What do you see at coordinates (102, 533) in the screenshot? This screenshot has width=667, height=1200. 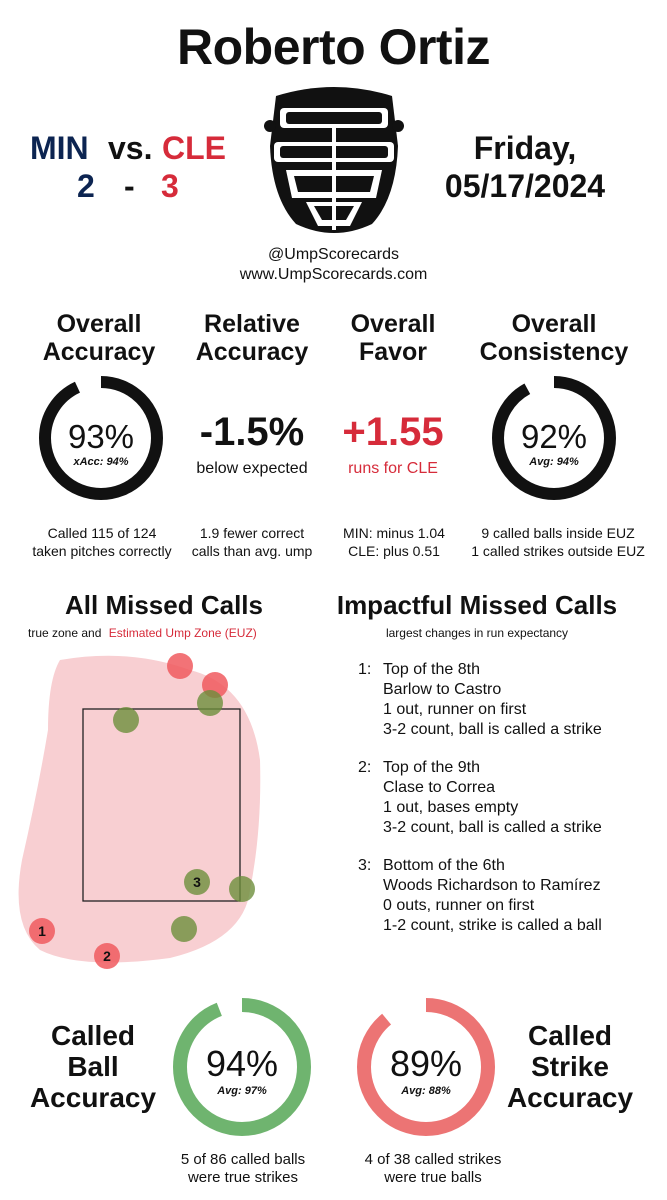 I see `accuracy-note-line1: Called 115 of 124` at bounding box center [102, 533].